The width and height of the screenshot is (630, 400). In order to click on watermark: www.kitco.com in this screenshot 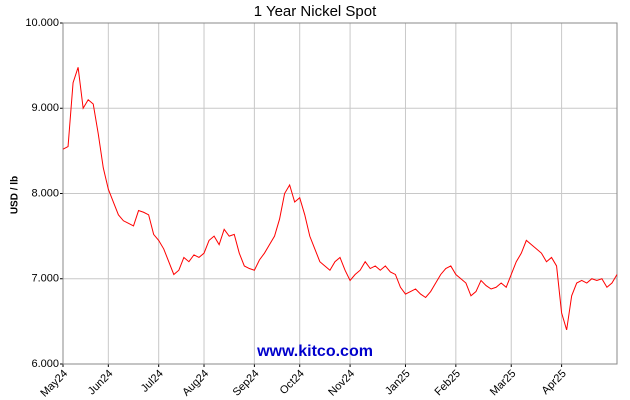, I will do `click(314, 351)`.